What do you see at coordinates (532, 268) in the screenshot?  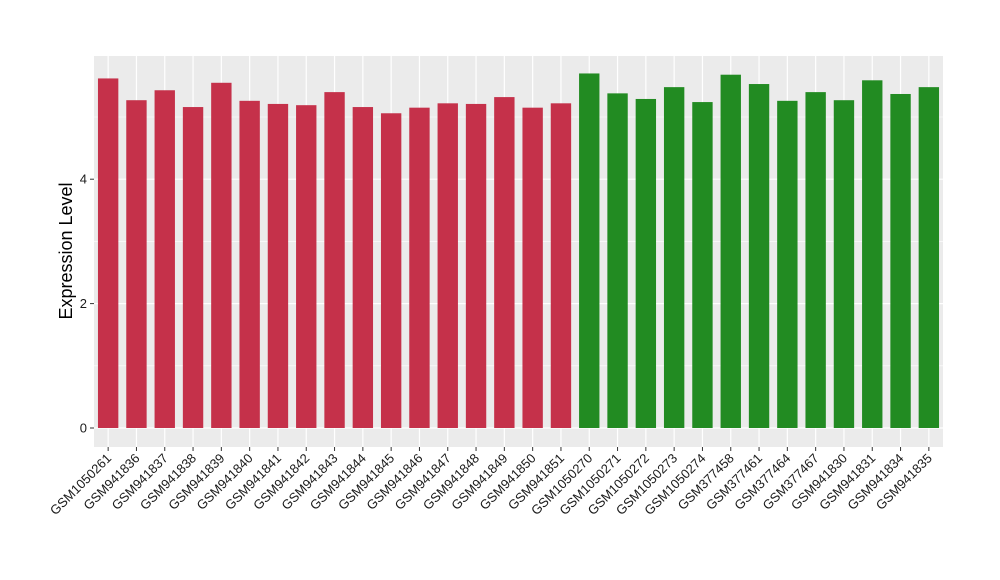 I see `bar-GSM941850` at bounding box center [532, 268].